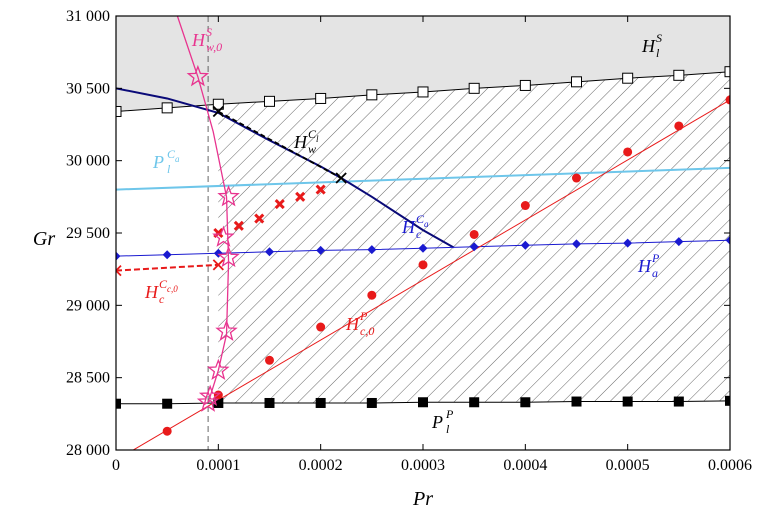 The width and height of the screenshot is (759, 515). Describe the element at coordinates (312, 149) in the screenshot. I see `annotation-subscript: w` at that location.